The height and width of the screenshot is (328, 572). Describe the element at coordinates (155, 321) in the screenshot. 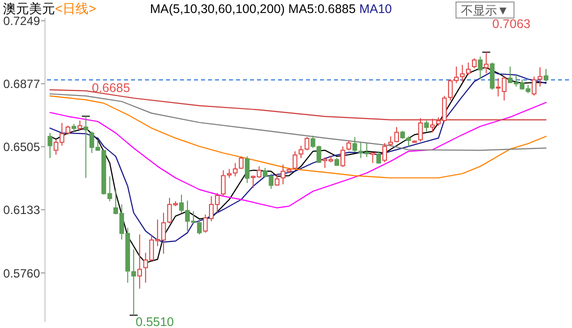

I see `annotation: 0.5510` at that location.